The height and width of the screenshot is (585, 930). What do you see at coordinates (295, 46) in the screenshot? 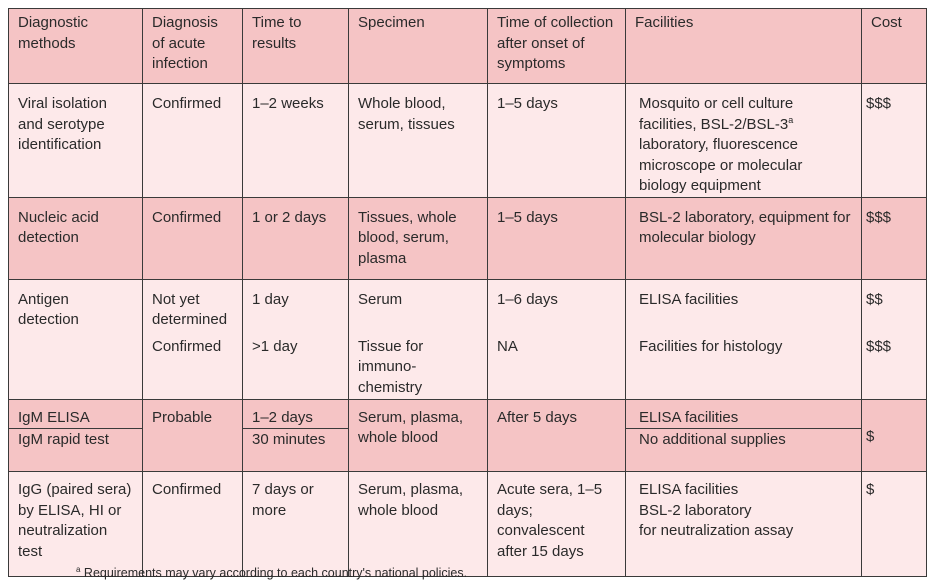
I see `header-cell: Time to results` at bounding box center [295, 46].